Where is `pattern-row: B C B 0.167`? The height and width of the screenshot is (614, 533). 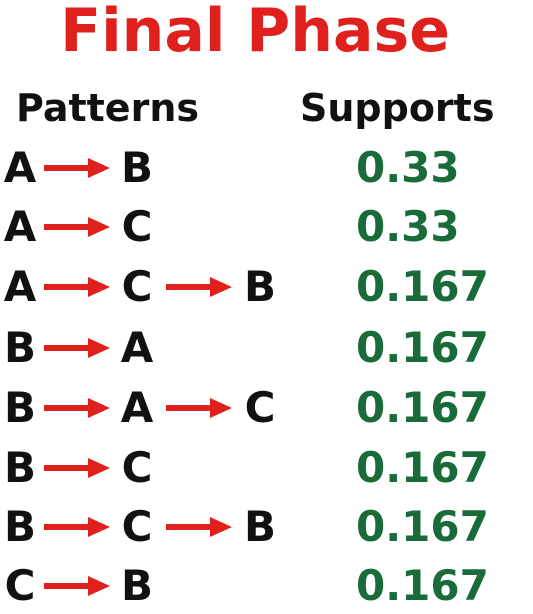
pattern-row: B C B 0.167 is located at coordinates (266, 527).